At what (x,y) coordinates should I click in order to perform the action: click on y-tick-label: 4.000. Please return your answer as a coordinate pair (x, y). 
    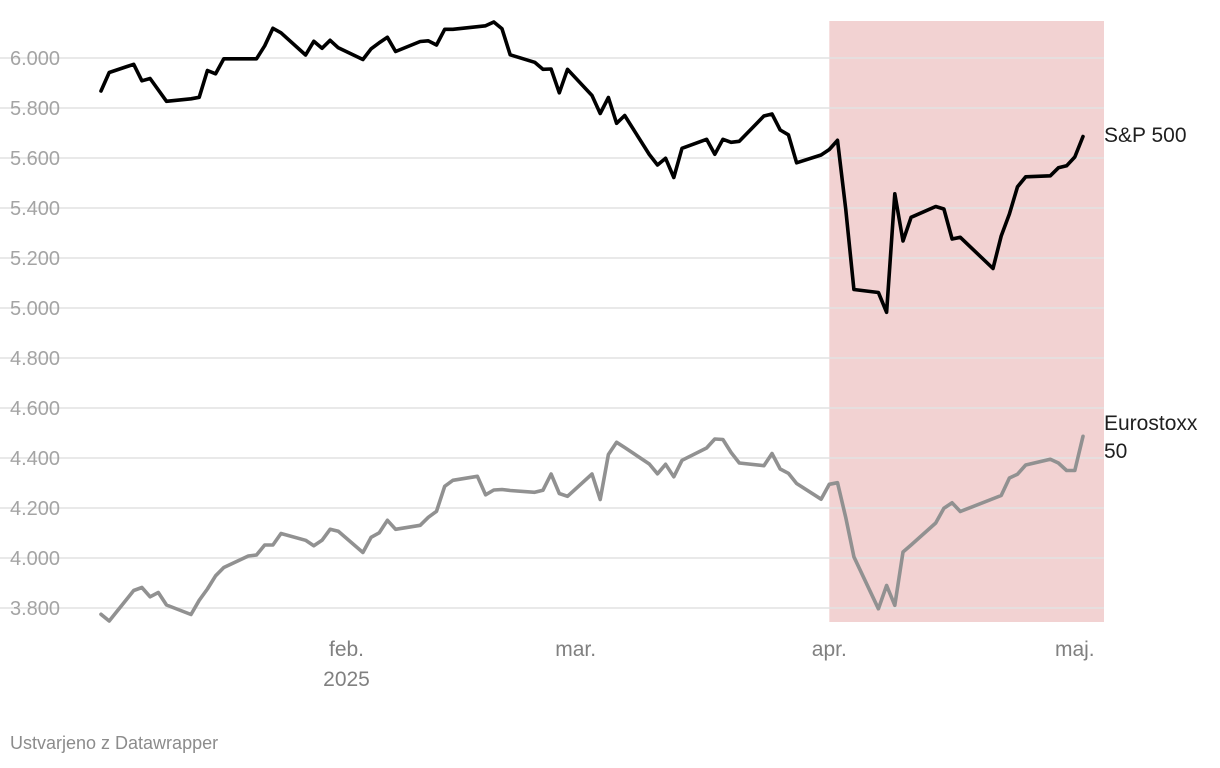
    Looking at the image, I should click on (35, 559).